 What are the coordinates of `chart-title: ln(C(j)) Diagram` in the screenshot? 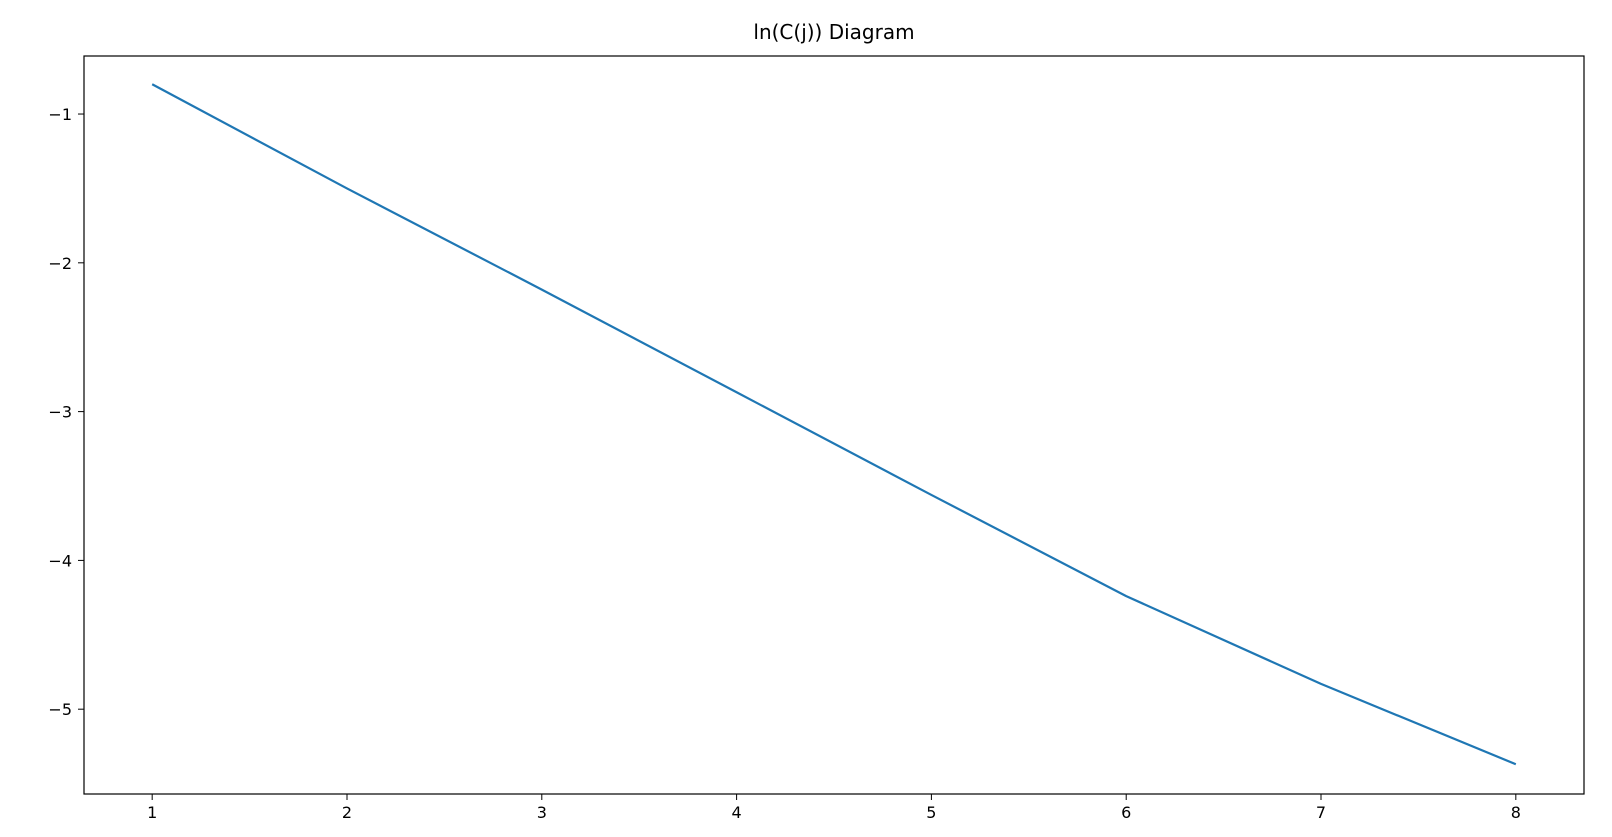 It's located at (834, 32).